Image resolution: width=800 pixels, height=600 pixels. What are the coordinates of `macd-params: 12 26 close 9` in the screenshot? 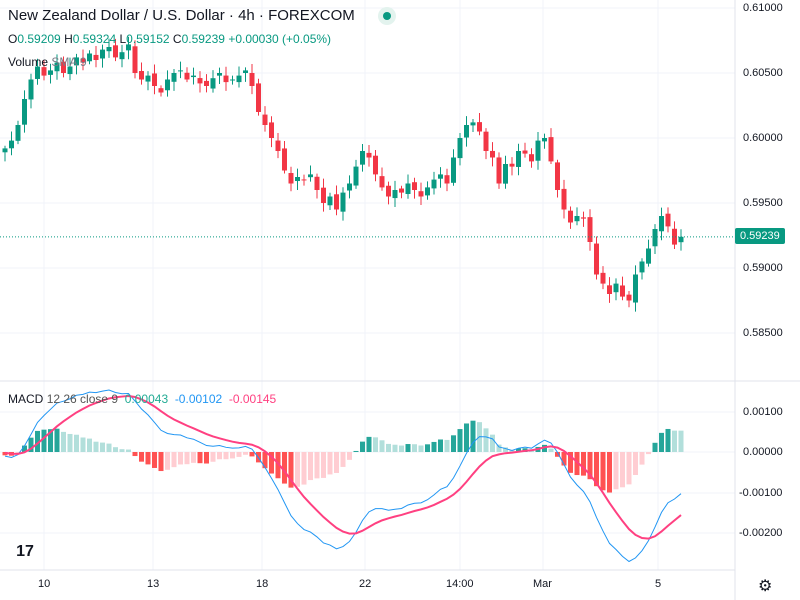 It's located at (82, 399).